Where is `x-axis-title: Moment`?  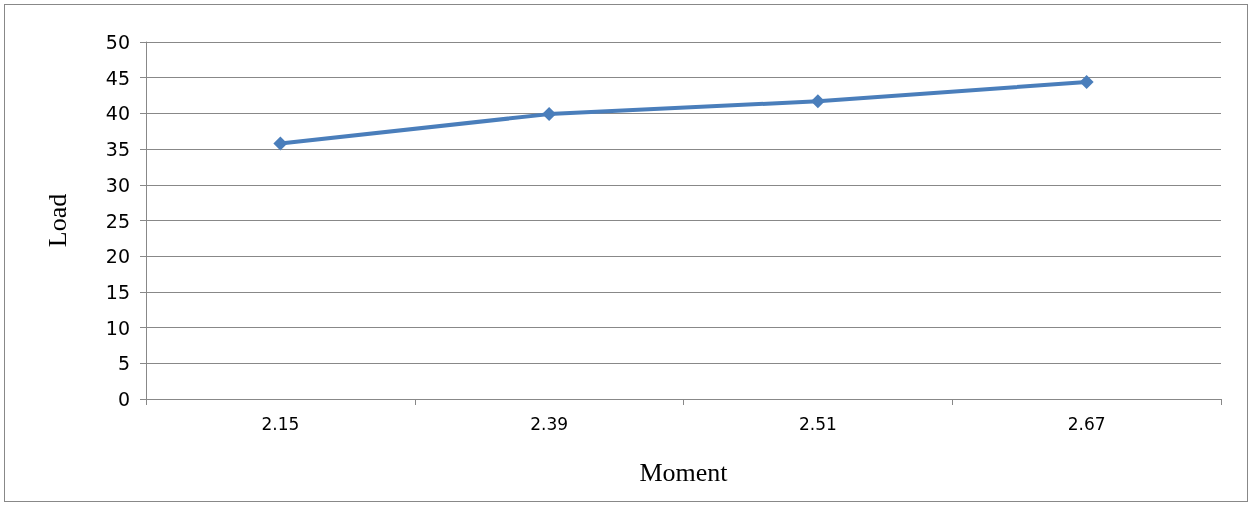 x-axis-title: Moment is located at coordinates (684, 472).